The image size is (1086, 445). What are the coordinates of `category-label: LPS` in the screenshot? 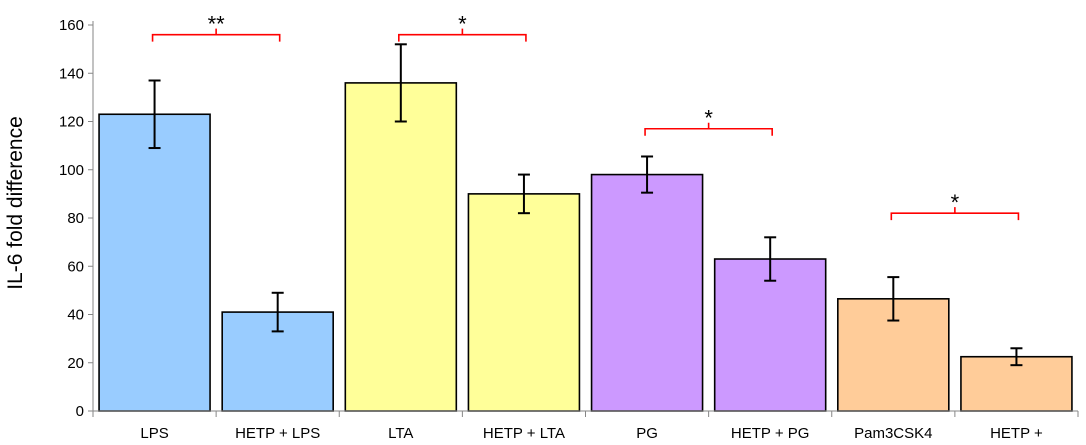 It's located at (154, 433).